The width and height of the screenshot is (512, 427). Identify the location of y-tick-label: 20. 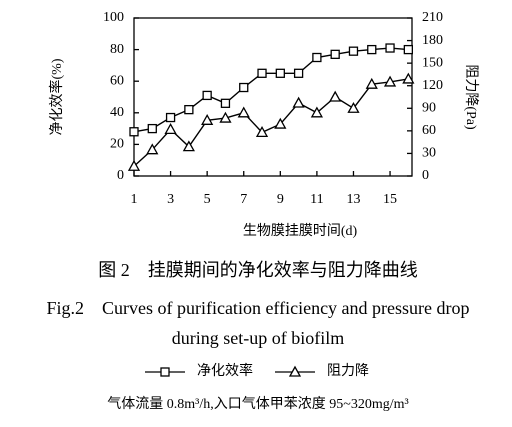
(117, 144).